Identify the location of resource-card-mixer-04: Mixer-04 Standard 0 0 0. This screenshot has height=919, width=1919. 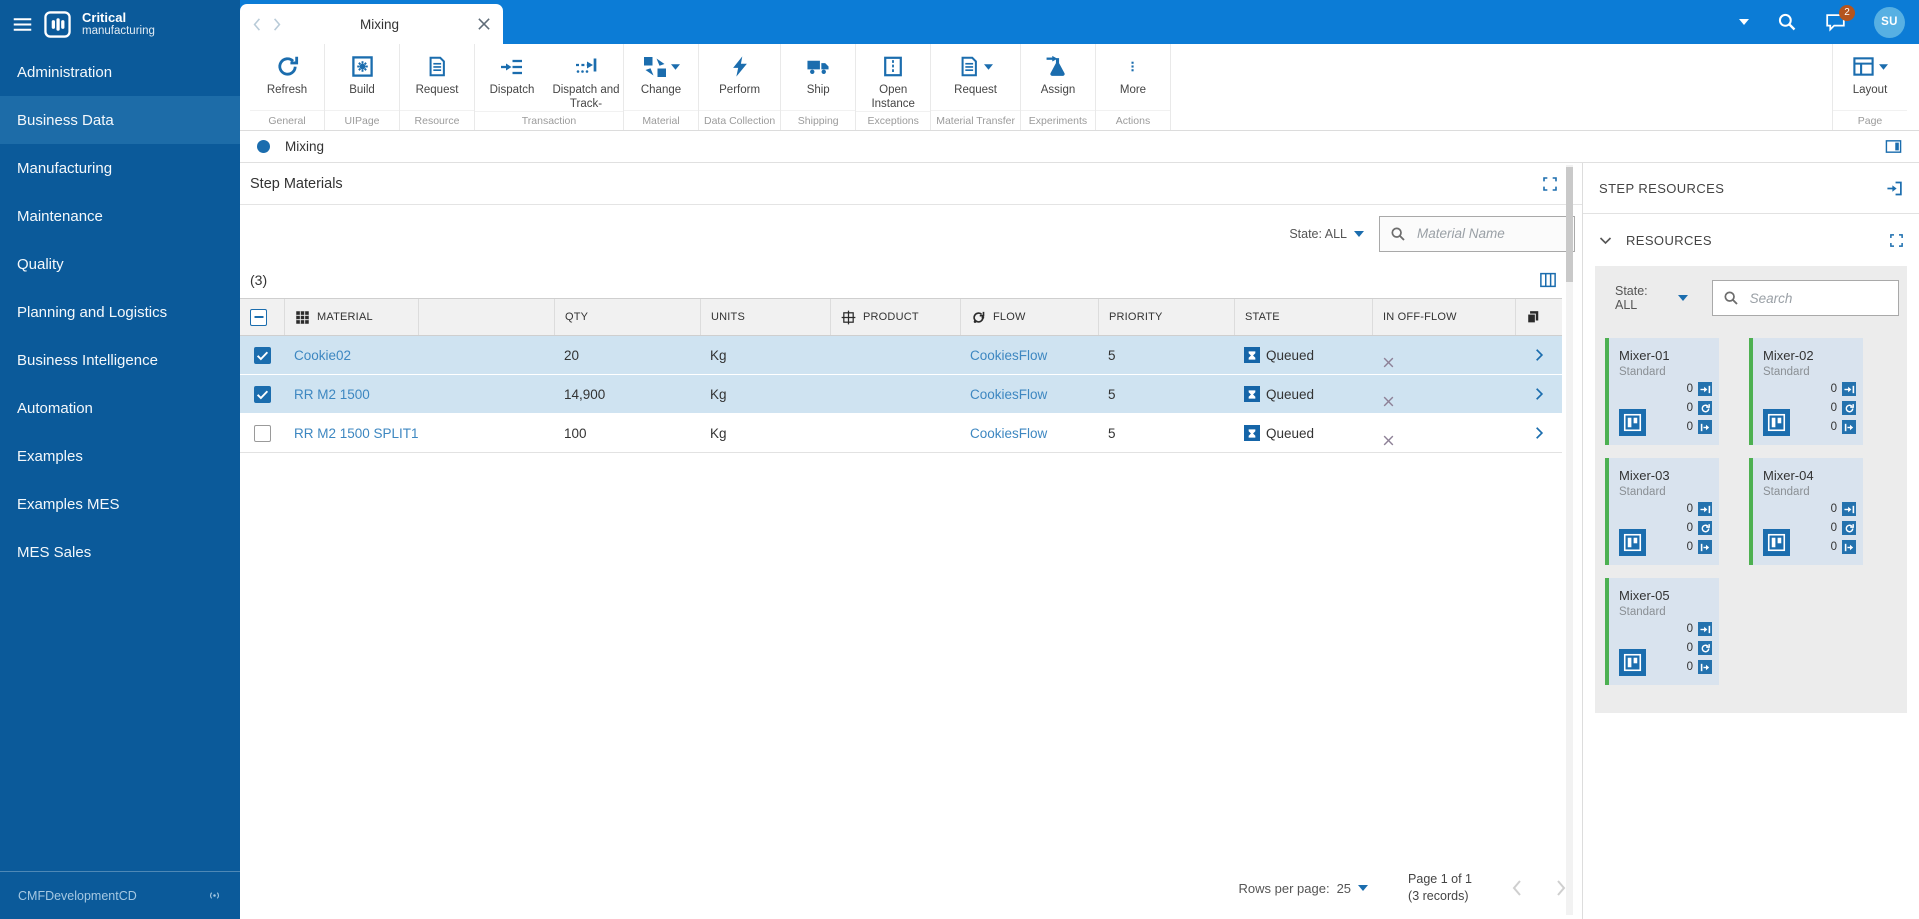
(1806, 511).